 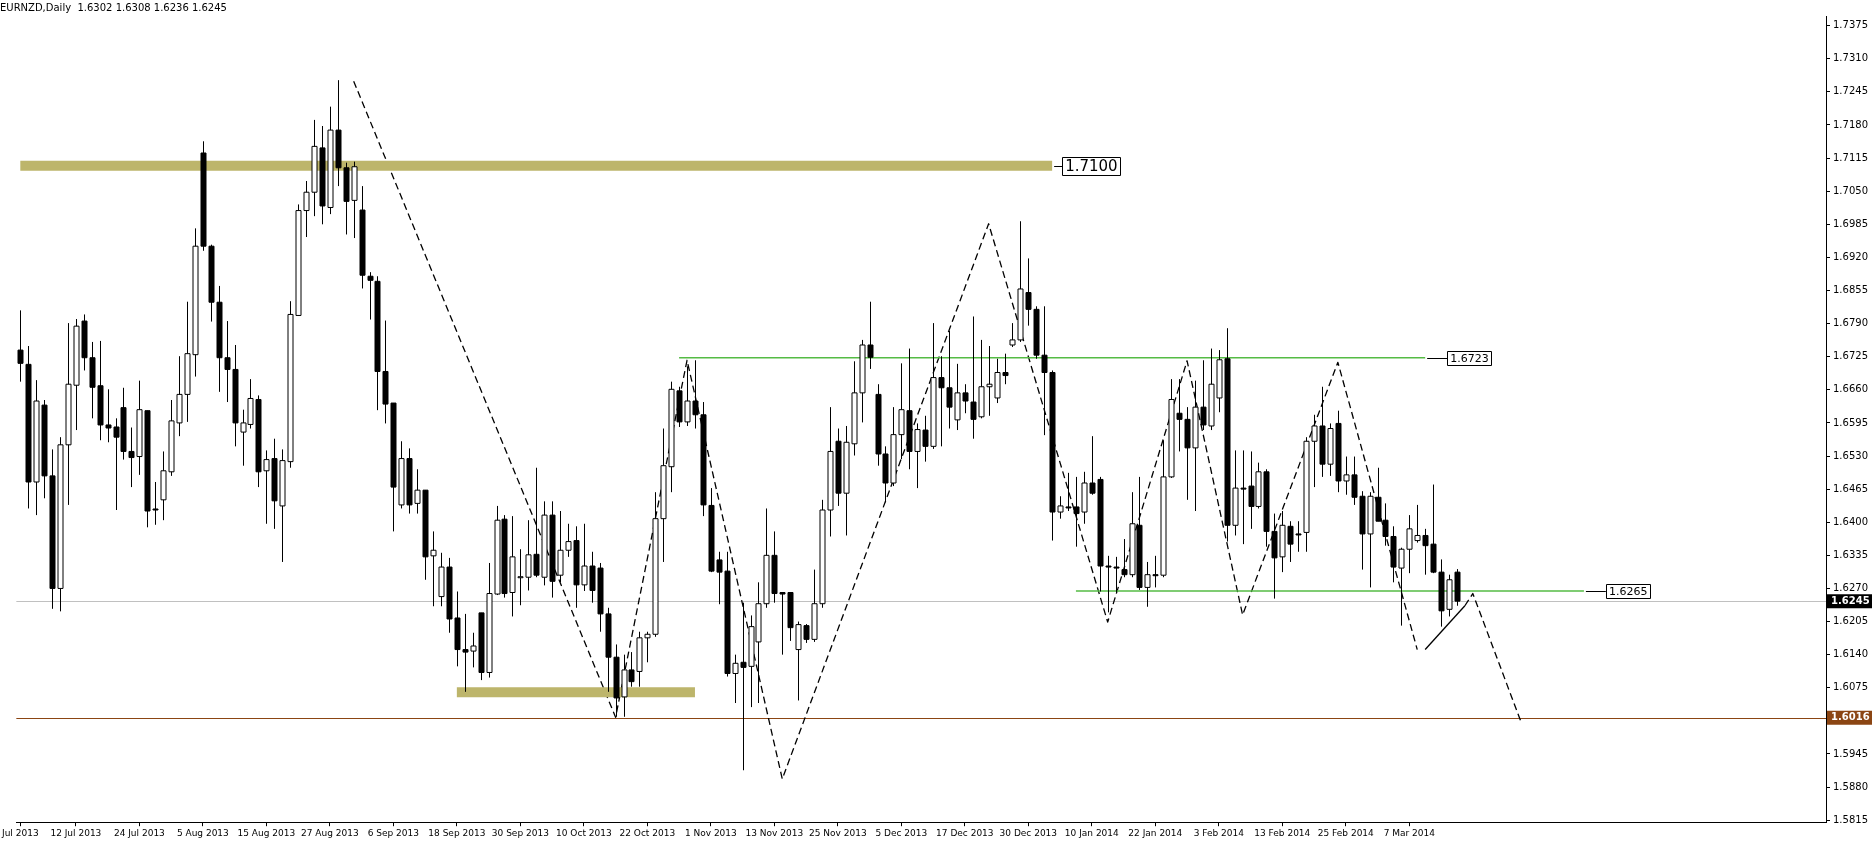 What do you see at coordinates (965, 832) in the screenshot?
I see `x-tick-label: 17 Dec 2013` at bounding box center [965, 832].